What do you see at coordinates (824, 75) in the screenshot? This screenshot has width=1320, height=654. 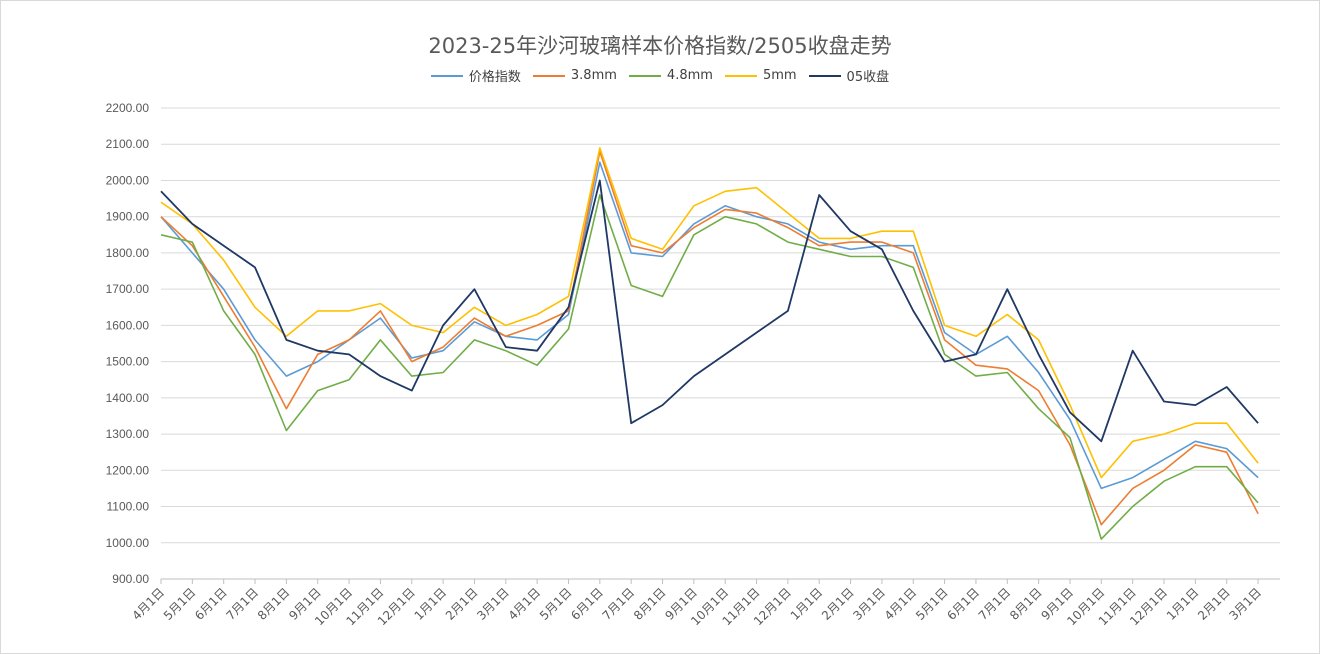 I see `legend-swatch-05-close` at bounding box center [824, 75].